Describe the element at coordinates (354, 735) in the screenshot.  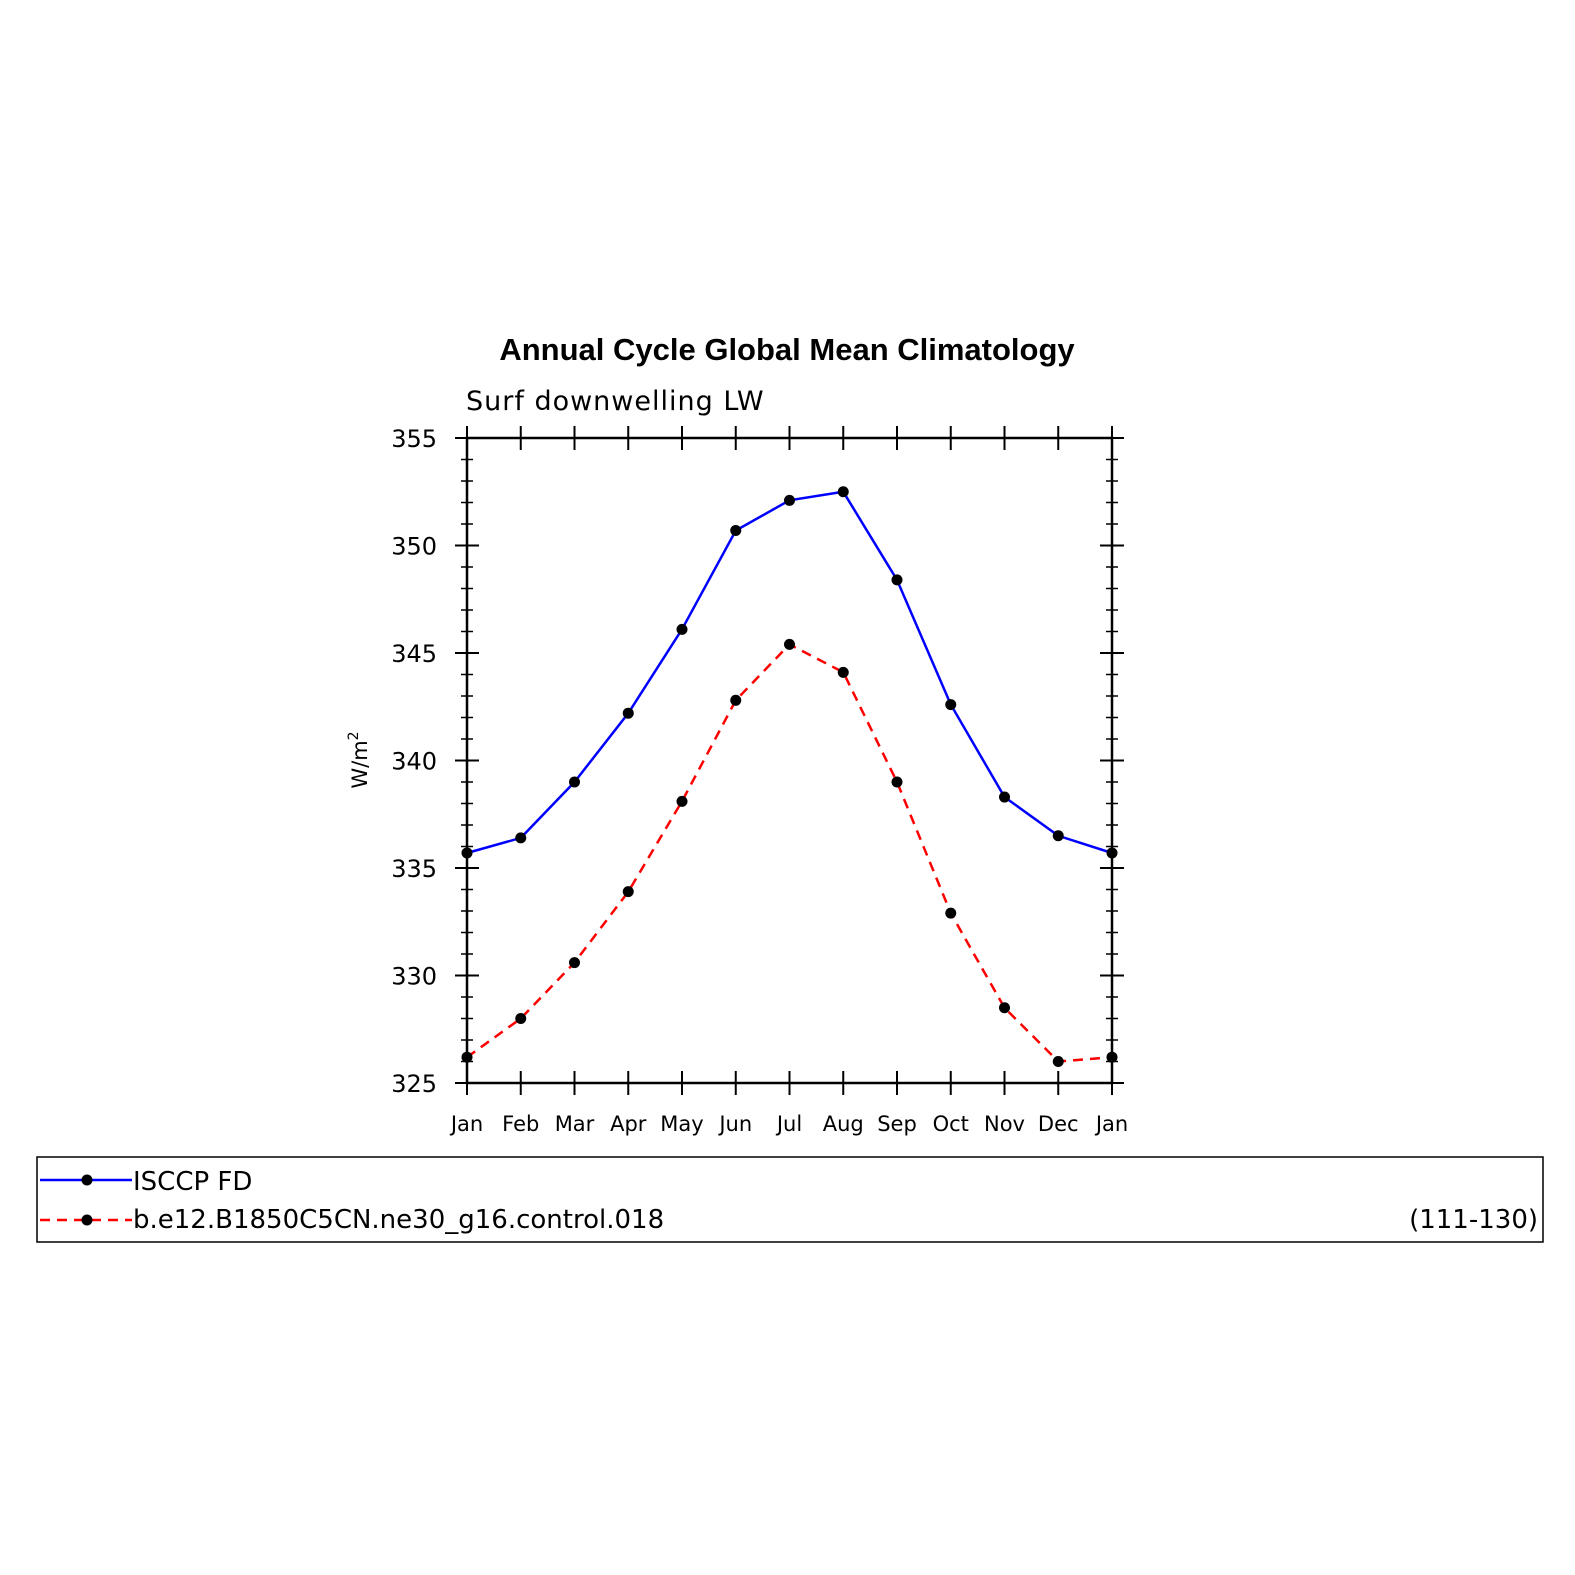
I see `y-axis-label-superscript: 2` at that location.